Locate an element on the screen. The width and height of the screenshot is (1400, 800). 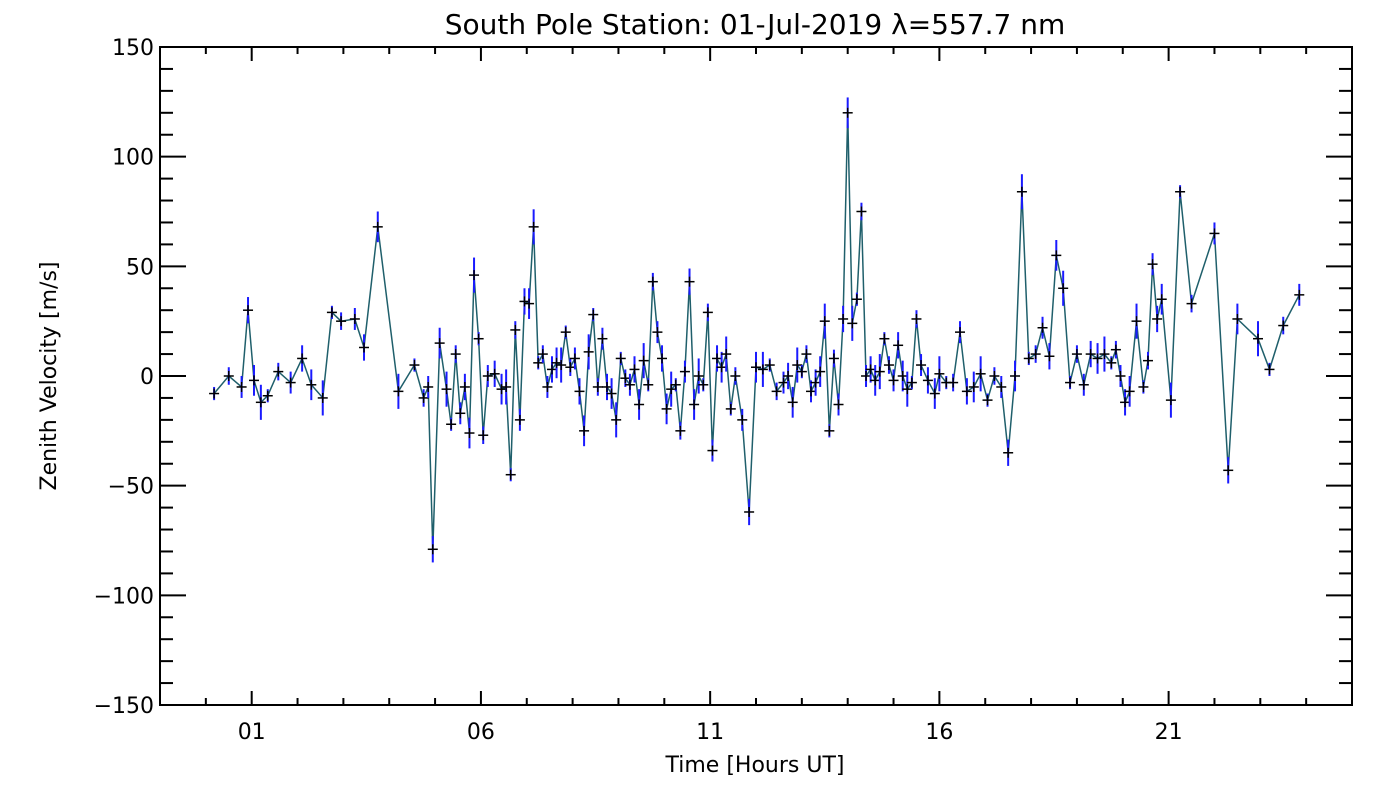
y-tick-label: −150 is located at coordinates (124, 706).